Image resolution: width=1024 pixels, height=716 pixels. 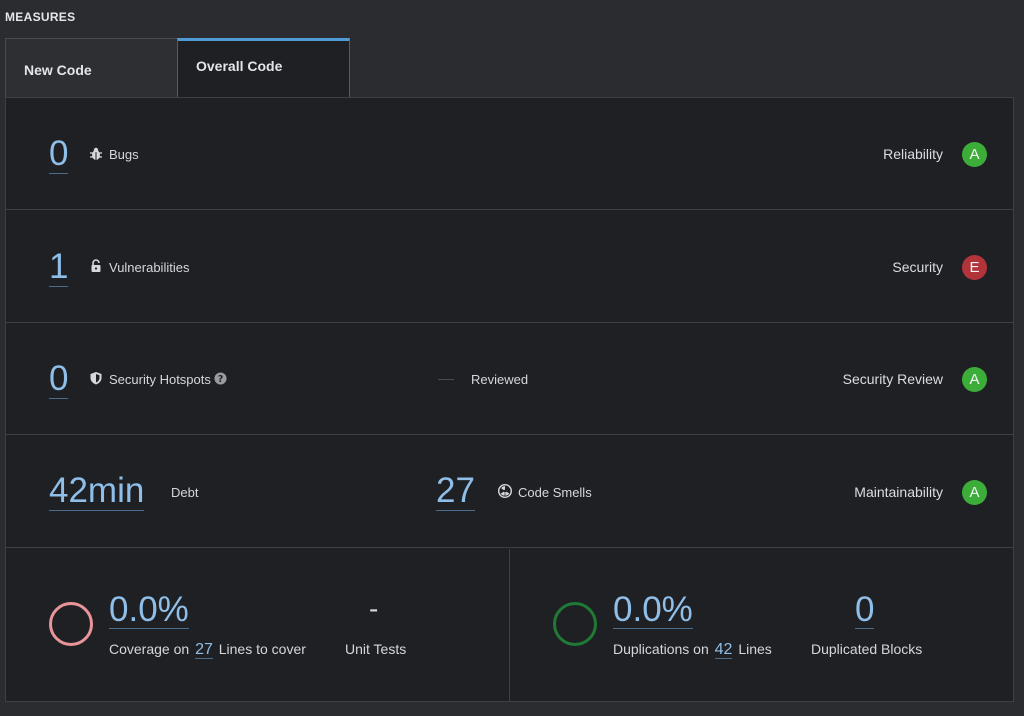 What do you see at coordinates (97, 491) in the screenshot?
I see `debt-value-link: 42min` at bounding box center [97, 491].